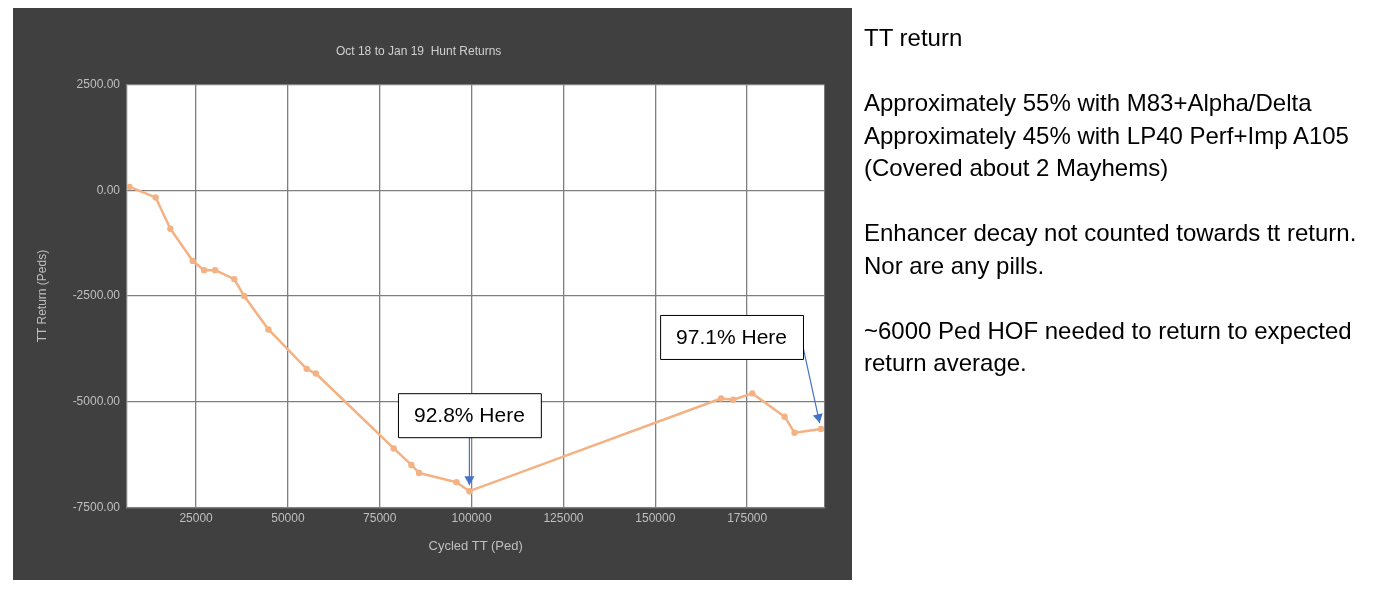 The width and height of the screenshot is (1390, 613). I want to click on x-axis-title: Cycled TT (Ped), so click(475, 546).